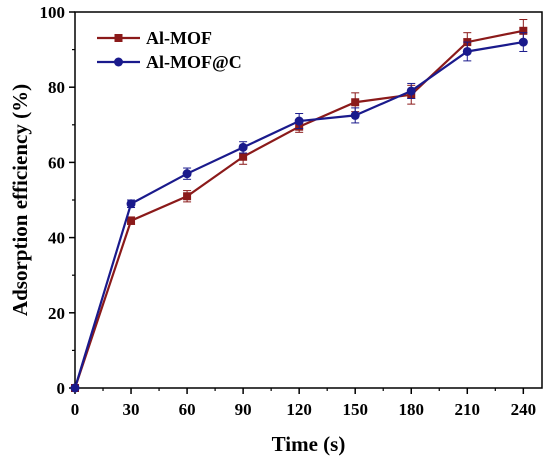 The height and width of the screenshot is (463, 550). Describe the element at coordinates (187, 409) in the screenshot. I see `x-tick-label: 60` at that location.